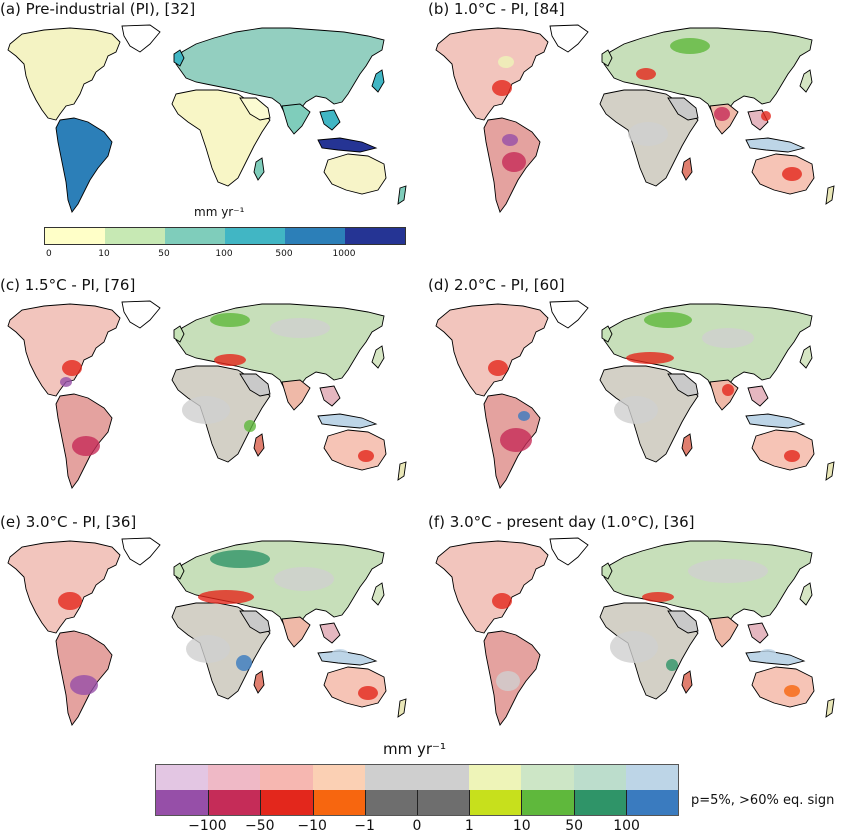 The image size is (850, 837). What do you see at coordinates (284, 254) in the screenshot?
I see `colorbar-tick: 500` at bounding box center [284, 254].